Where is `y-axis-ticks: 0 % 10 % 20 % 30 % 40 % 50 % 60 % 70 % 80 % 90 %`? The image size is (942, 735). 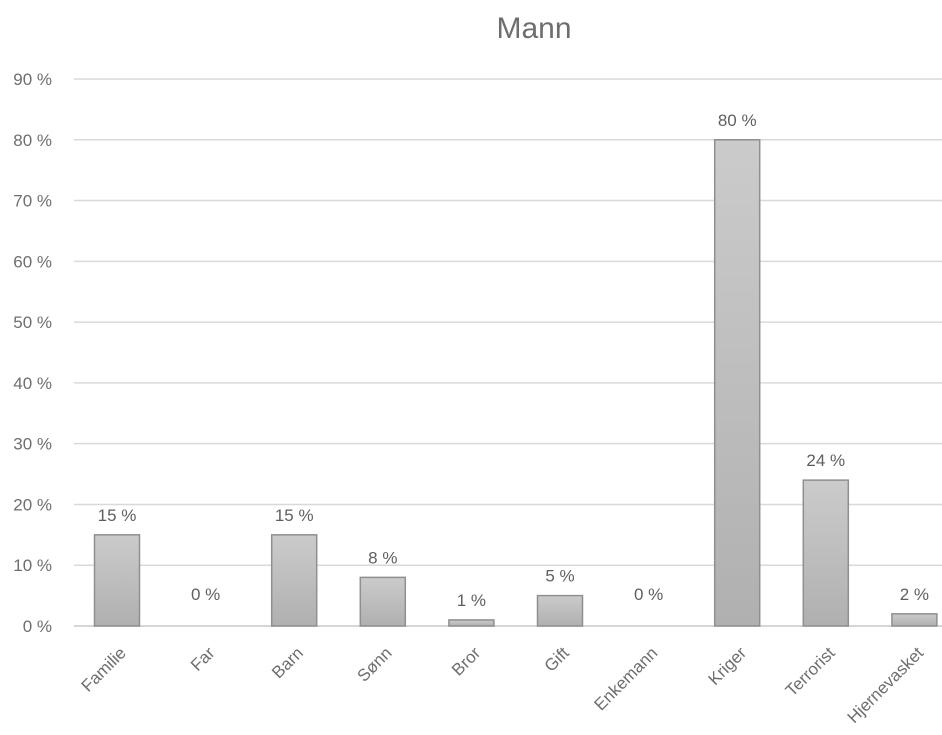
y-axis-ticks: 0 % 10 % 20 % 30 % 40 % 50 % 60 % 70 % 80 % 90 % is located at coordinates (32, 353).